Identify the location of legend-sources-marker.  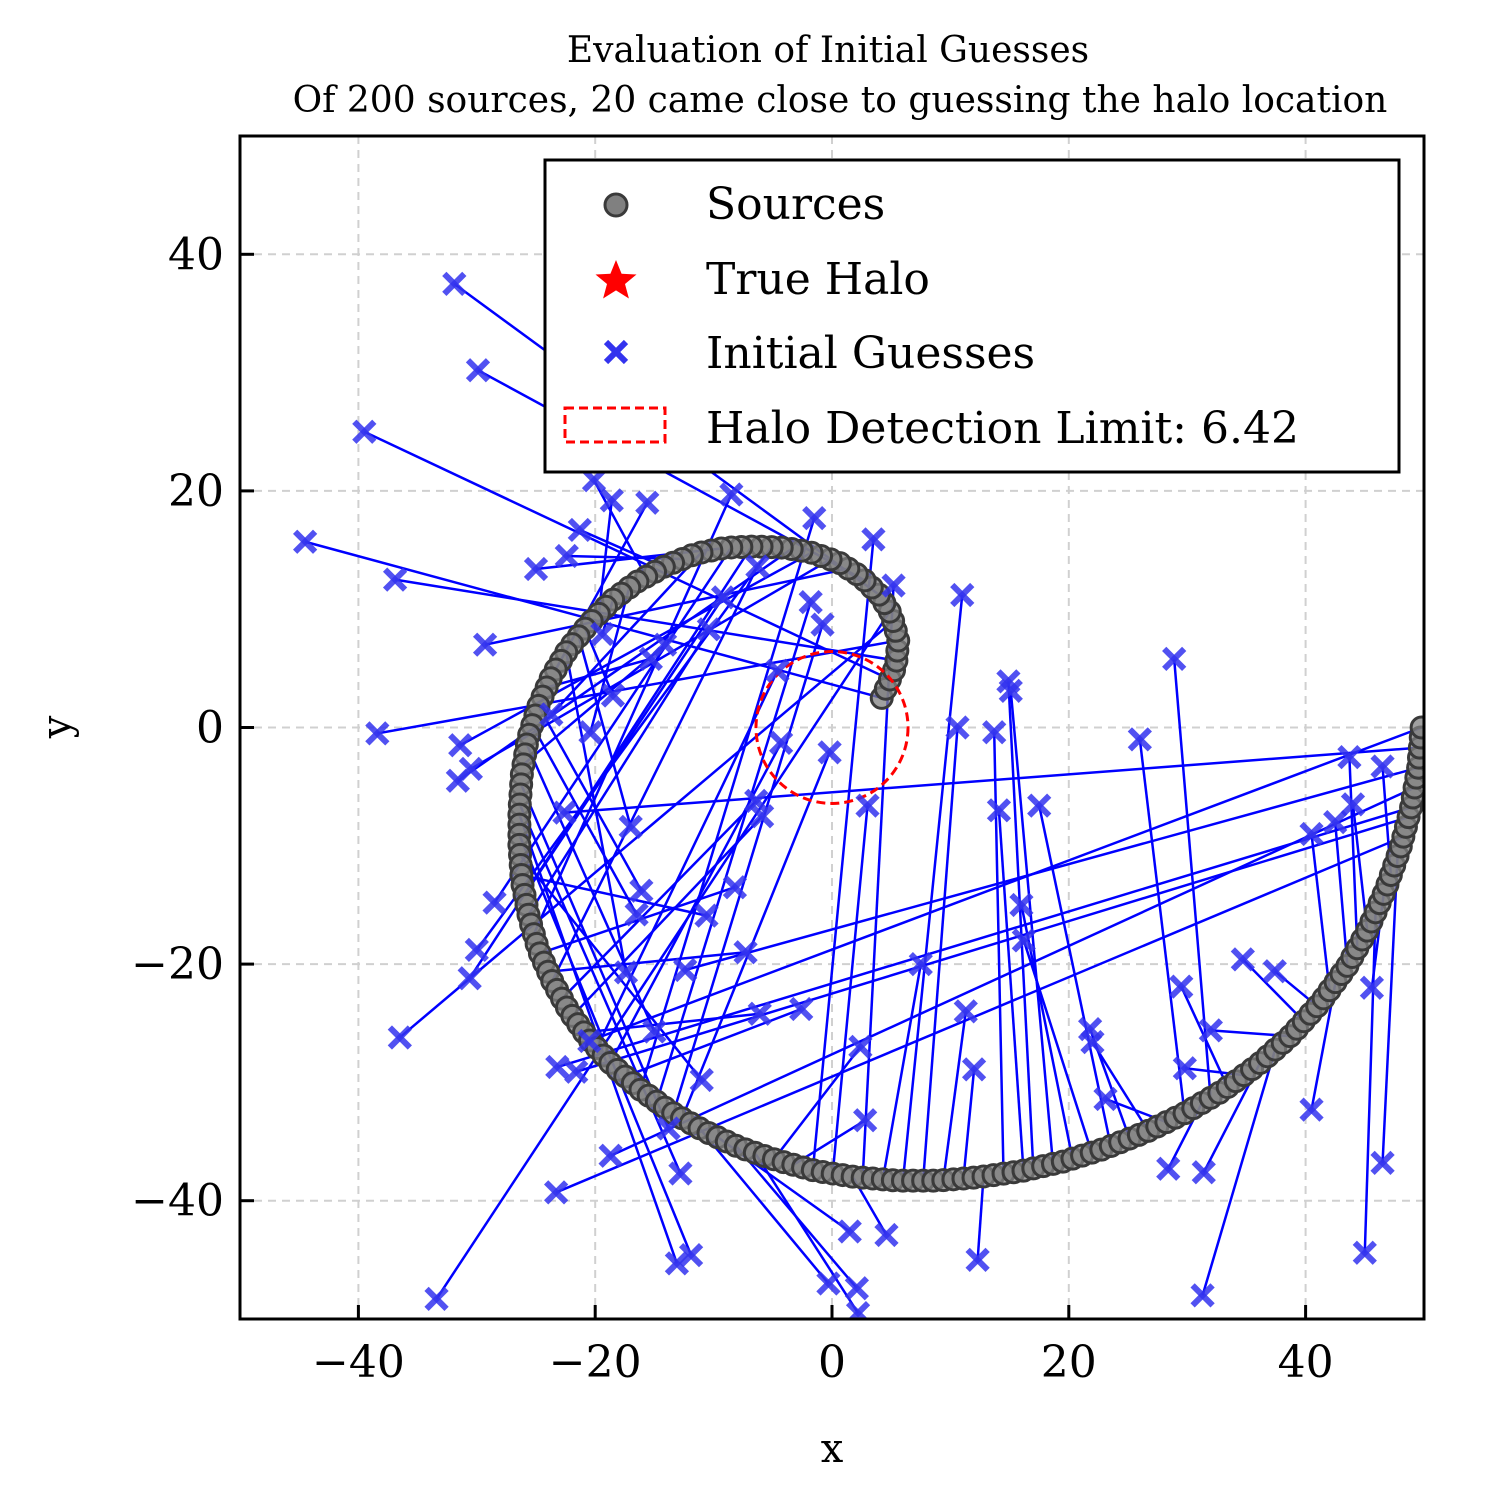
(616, 205).